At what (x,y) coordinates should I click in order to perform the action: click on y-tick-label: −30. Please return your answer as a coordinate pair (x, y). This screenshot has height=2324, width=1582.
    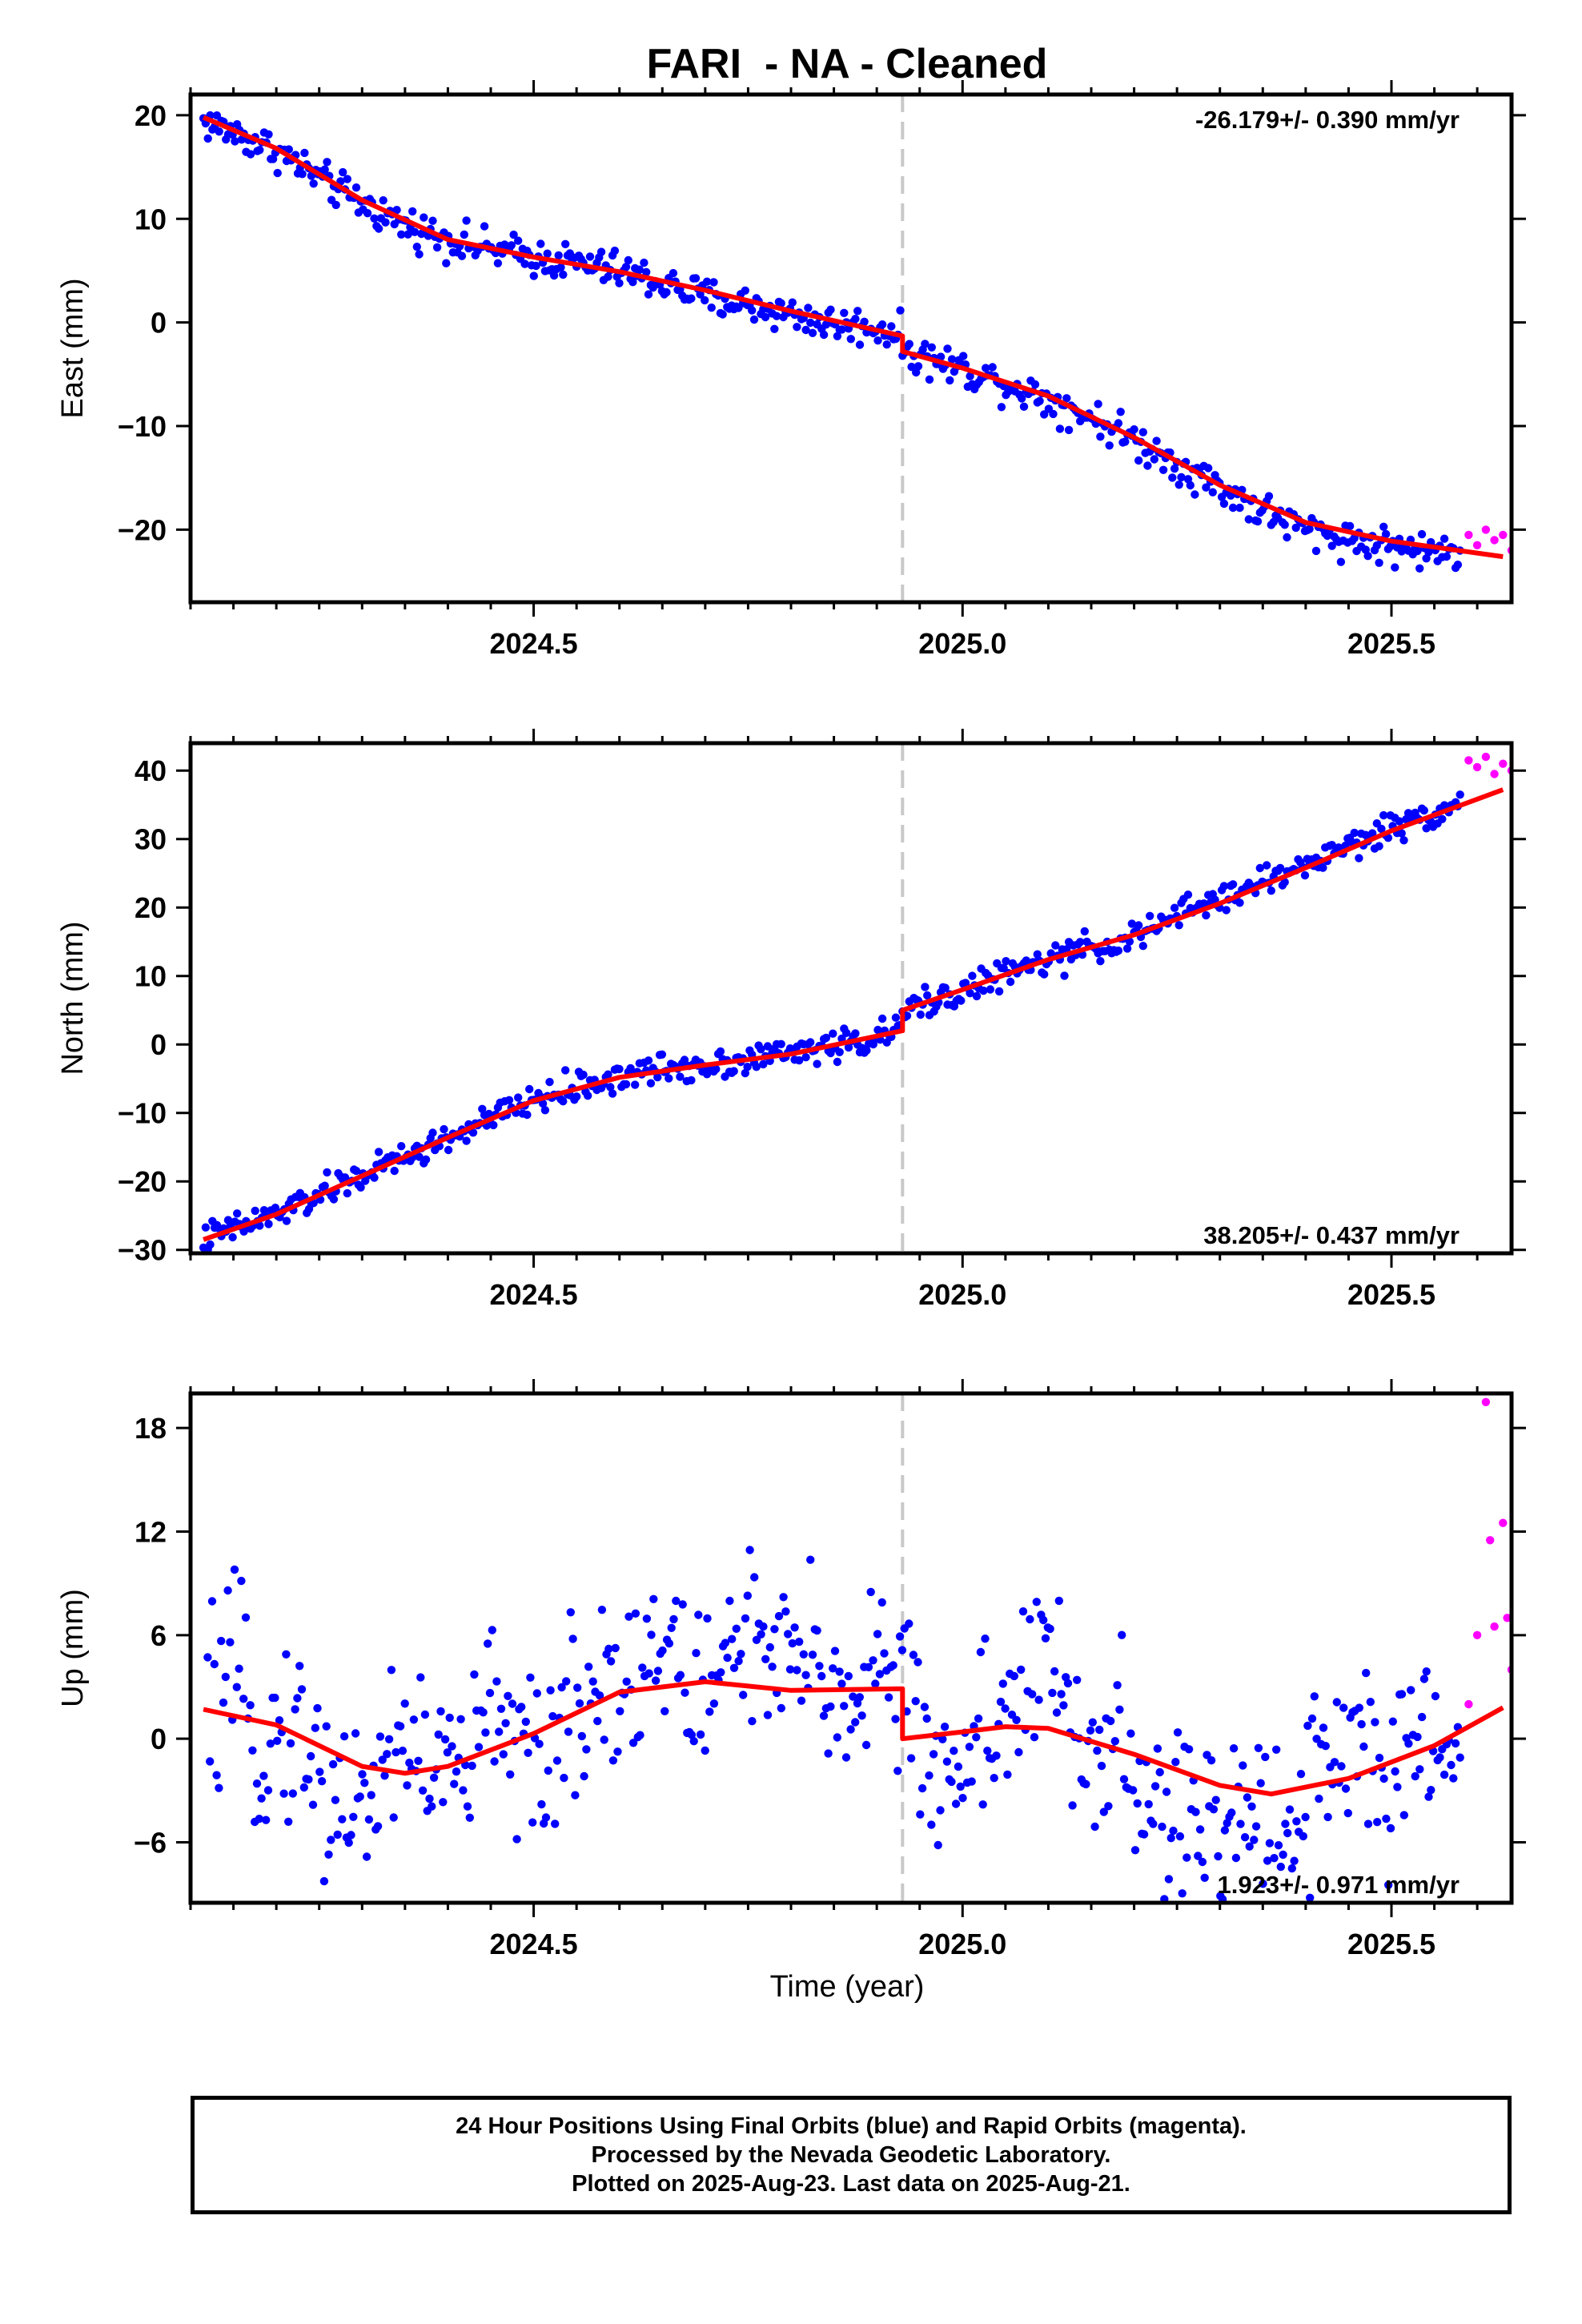
    Looking at the image, I should click on (142, 1250).